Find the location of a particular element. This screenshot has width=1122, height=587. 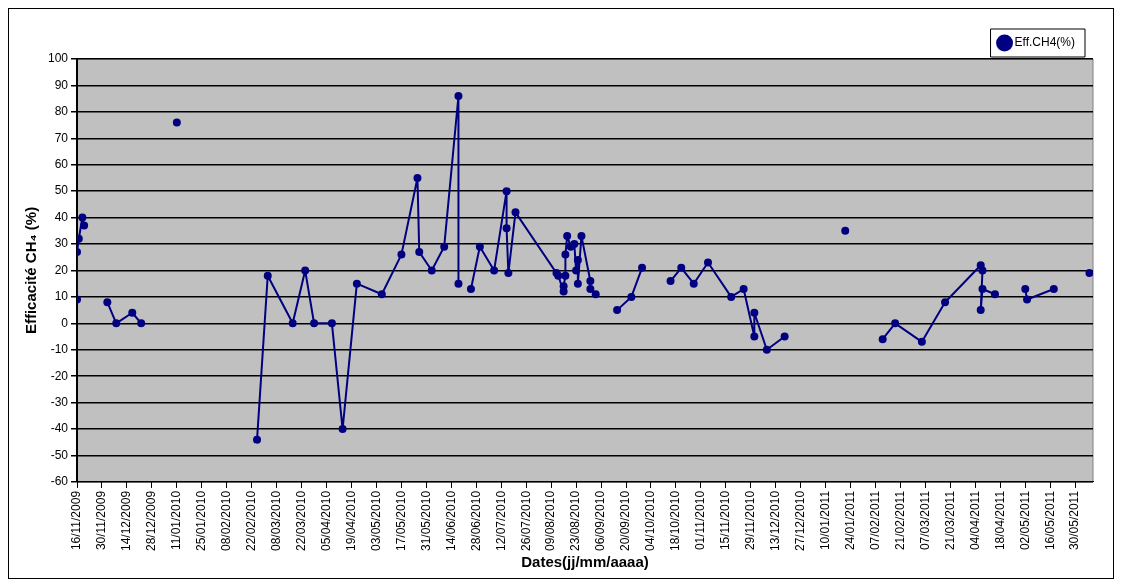

x-tick-label: 18/10/2010 is located at coordinates (675, 520).